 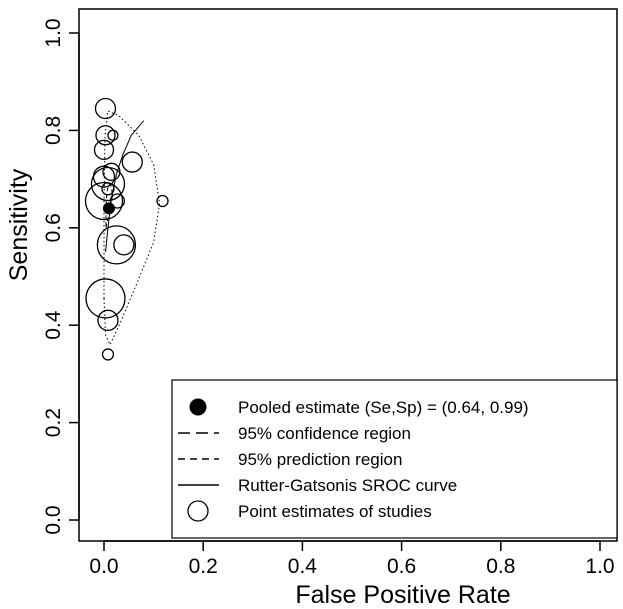 What do you see at coordinates (347, 485) in the screenshot?
I see `legend-label: Rutter-Gatsonis SROC curve` at bounding box center [347, 485].